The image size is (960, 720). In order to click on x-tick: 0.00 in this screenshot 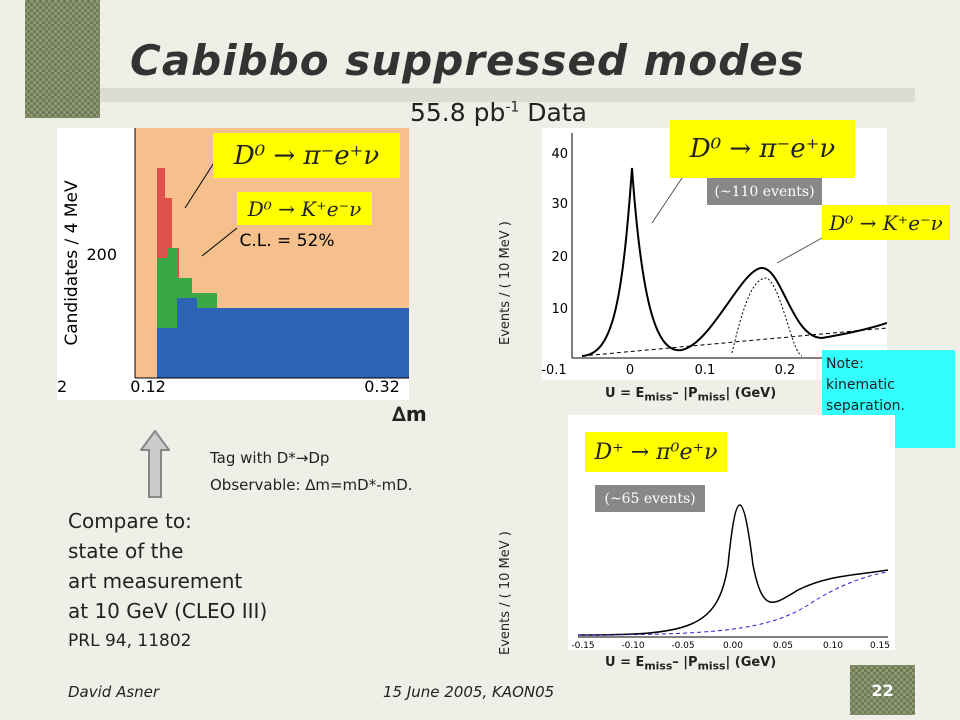, I will do `click(733, 645)`.